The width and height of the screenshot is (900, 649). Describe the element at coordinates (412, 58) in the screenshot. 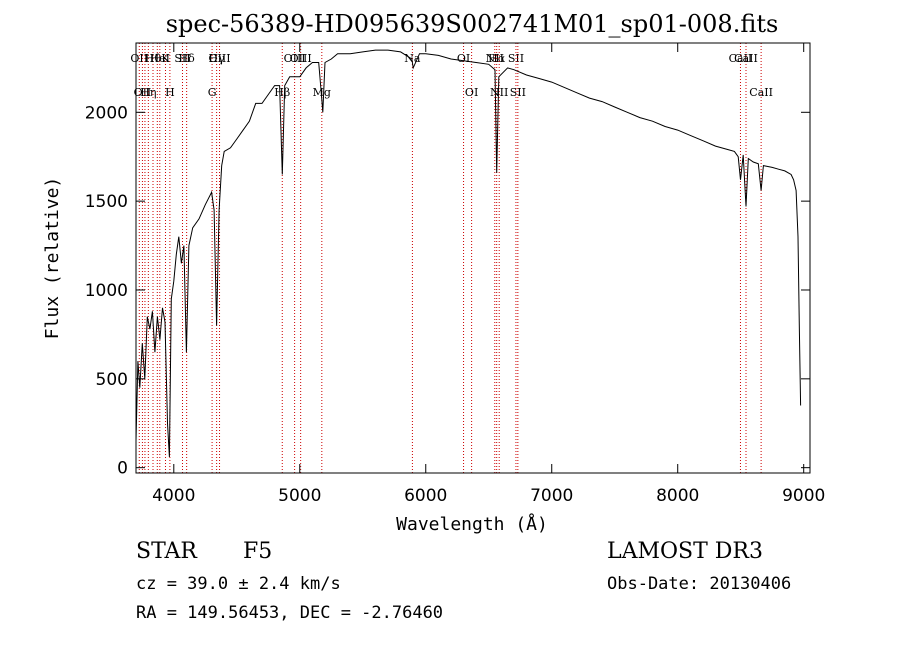

I see `marker-label: Na` at that location.